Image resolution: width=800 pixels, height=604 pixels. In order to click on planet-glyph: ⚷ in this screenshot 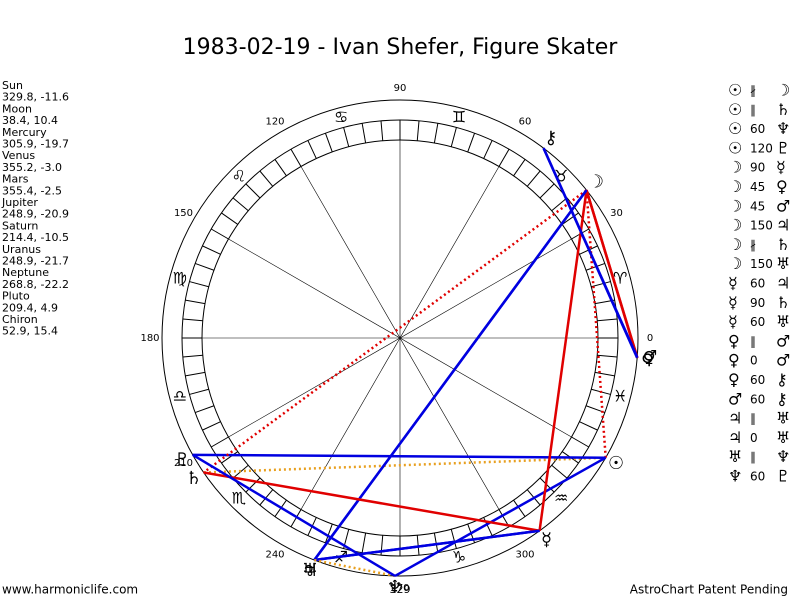, I will do `click(550, 138)`.